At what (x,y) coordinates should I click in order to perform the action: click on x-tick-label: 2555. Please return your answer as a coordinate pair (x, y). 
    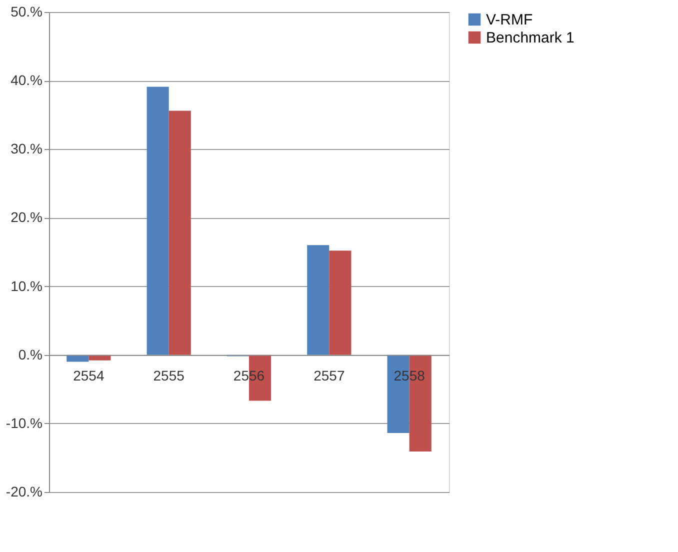
    Looking at the image, I should click on (169, 375).